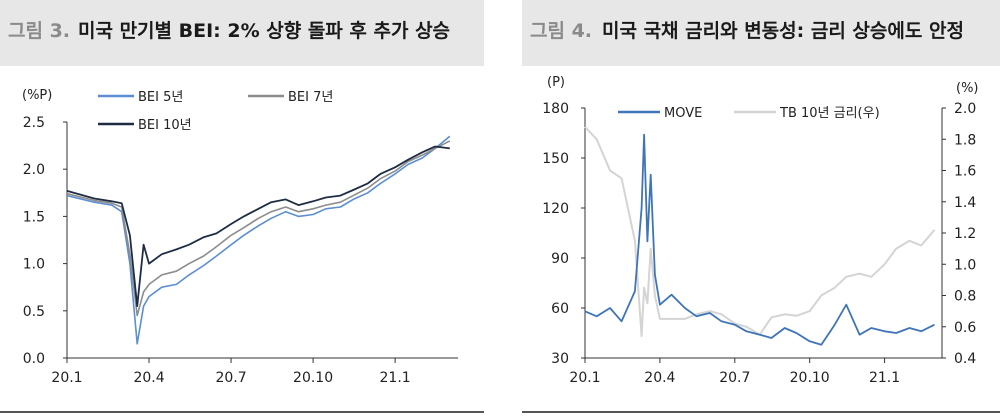 The image size is (1000, 417). I want to click on figure-3-label: 그림 3., so click(39, 31).